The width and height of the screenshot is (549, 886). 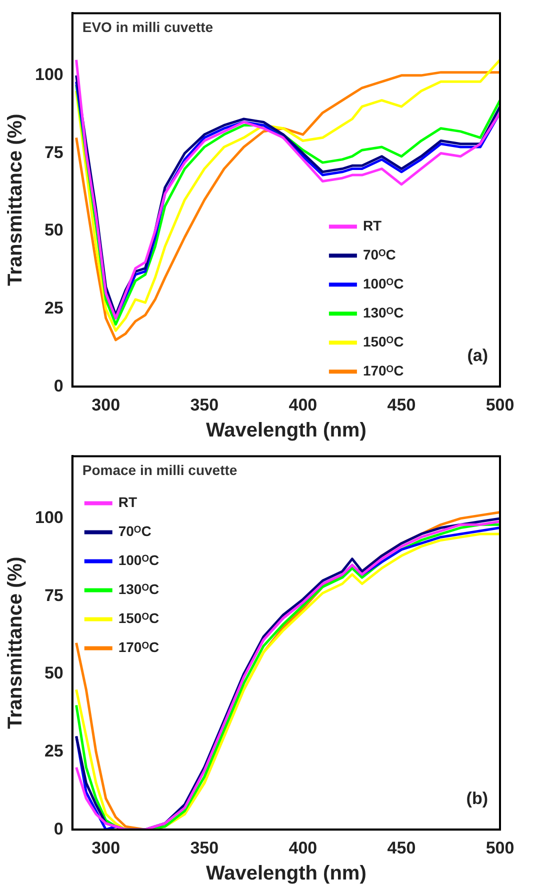 I want to click on text: EVO in milli cuvette, so click(x=148, y=27).